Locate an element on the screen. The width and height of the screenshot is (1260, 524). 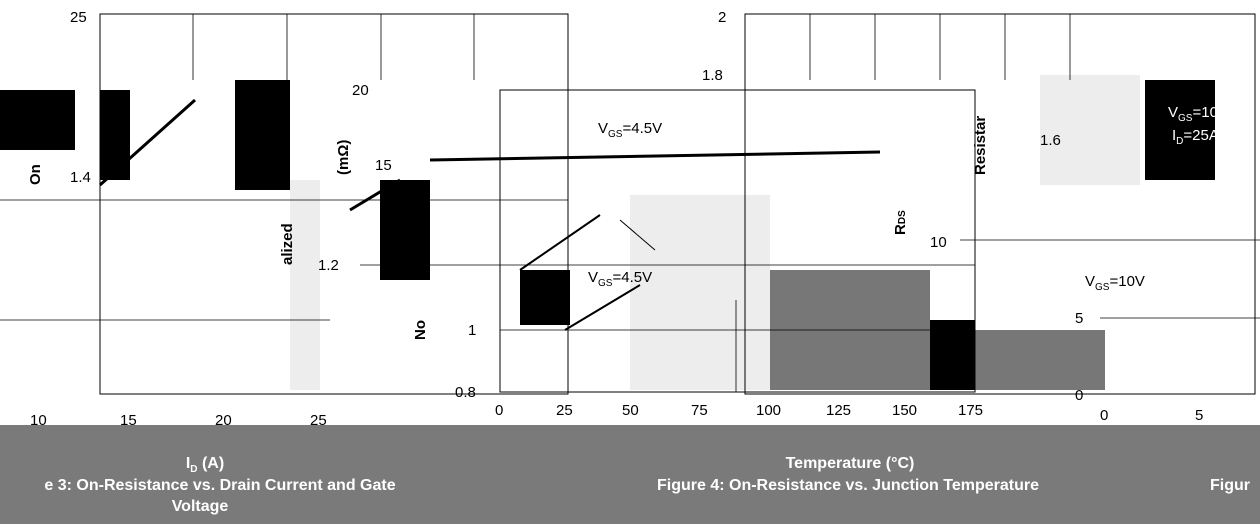
axis-label: Resistar is located at coordinates (980, 145).